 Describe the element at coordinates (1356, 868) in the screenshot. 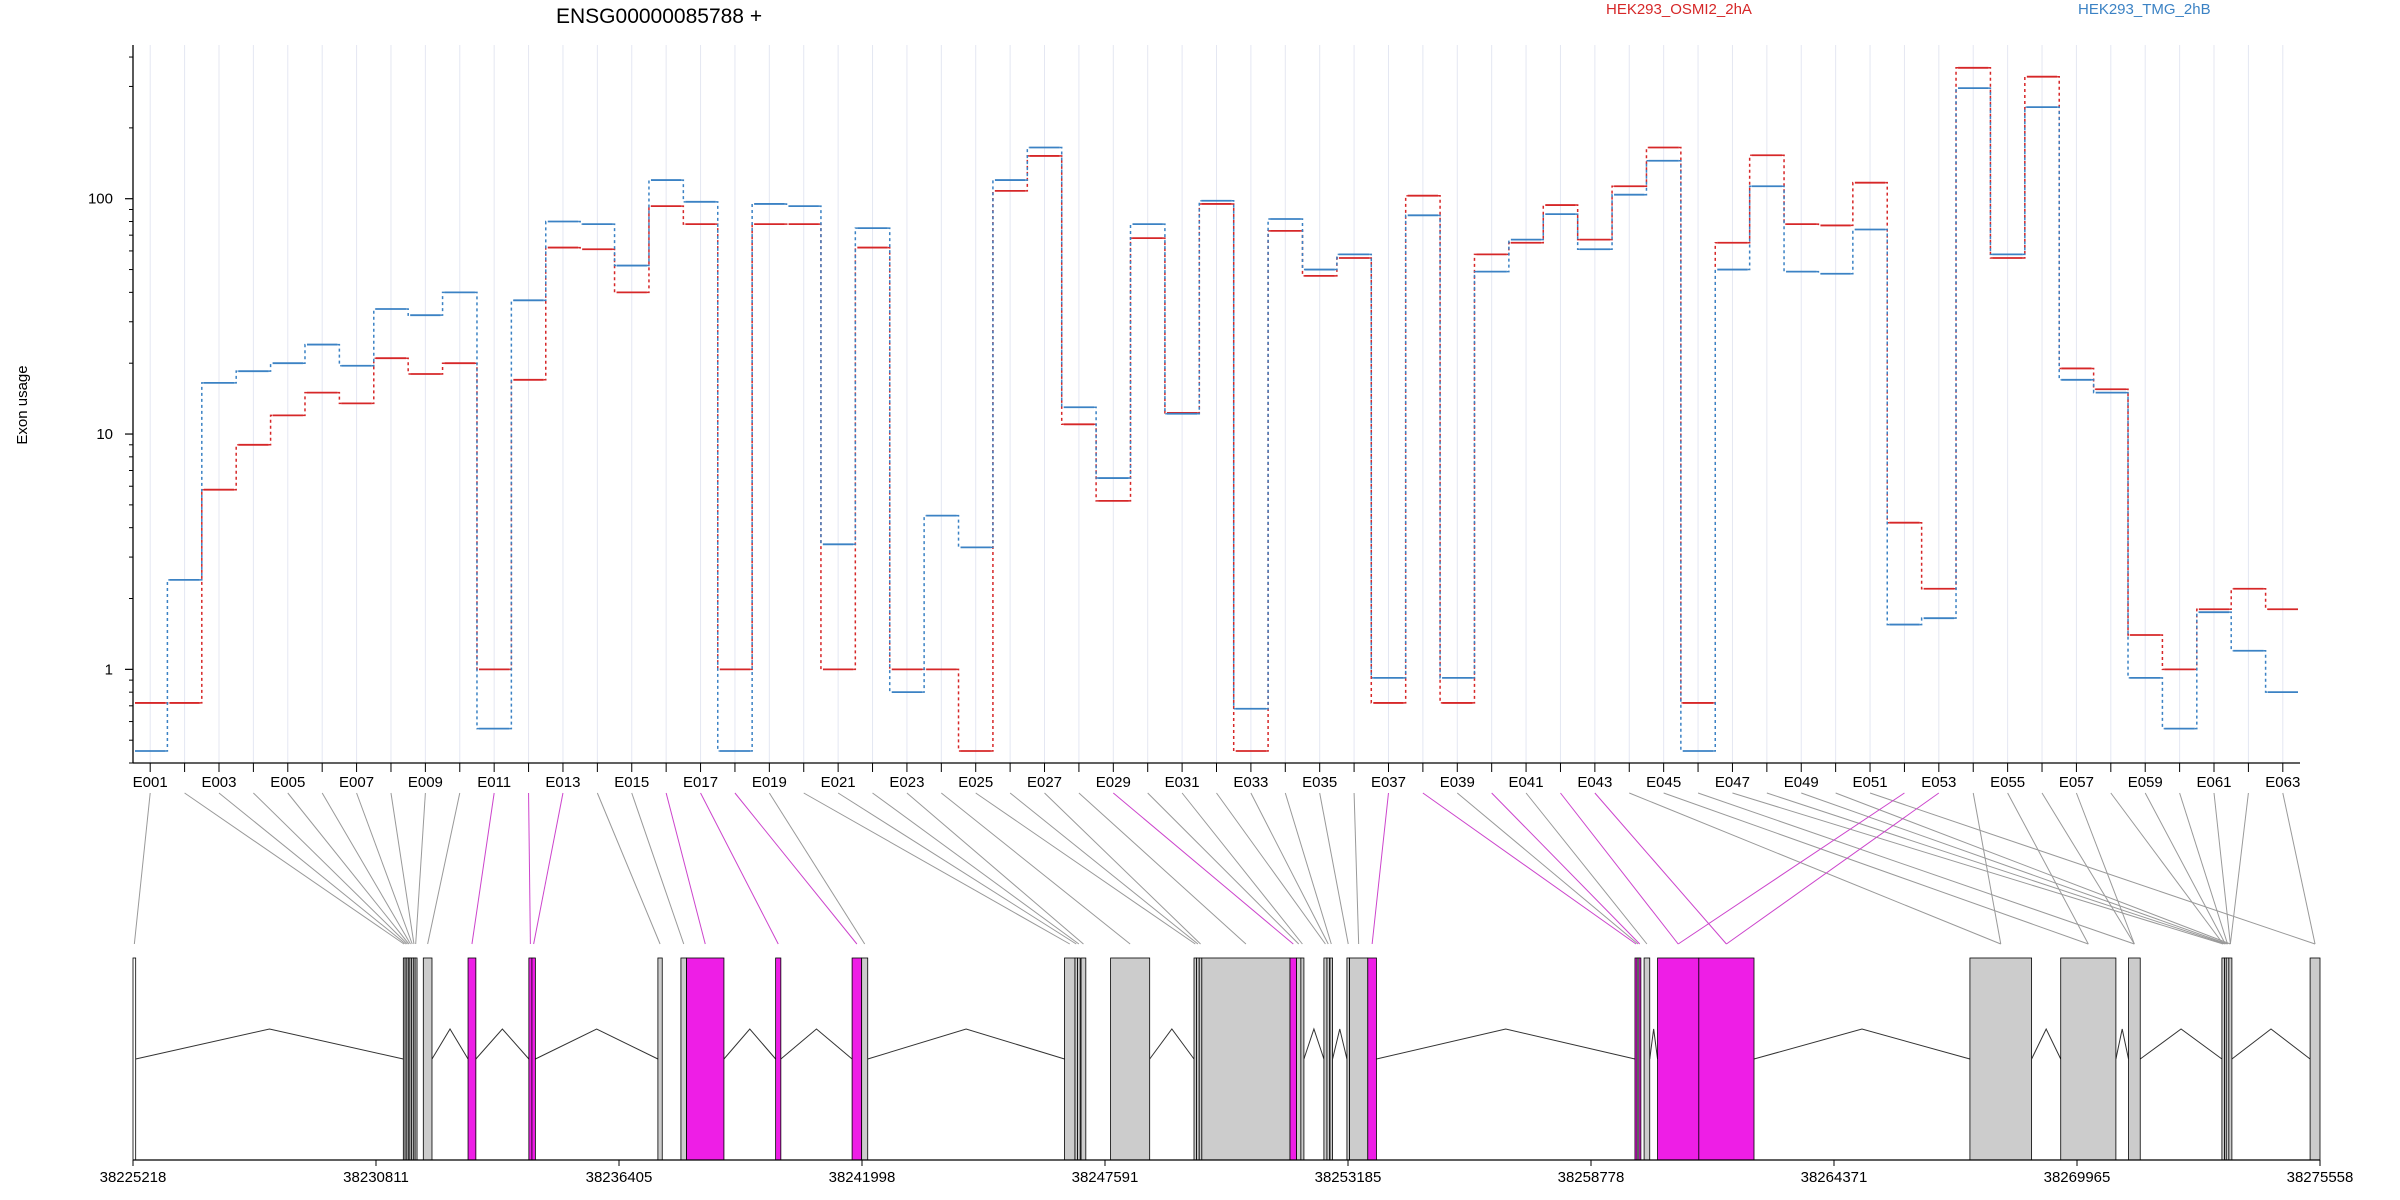

I see `connector-e036` at that location.